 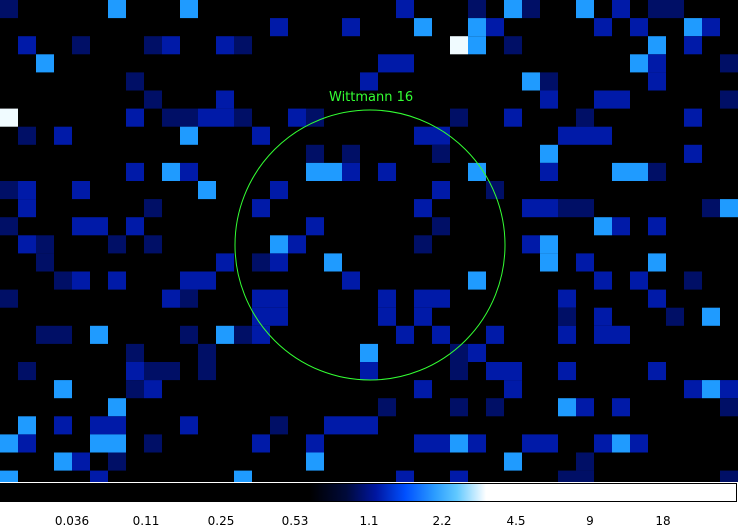 What do you see at coordinates (295, 521) in the screenshot?
I see `colorbar-tick: 0.53` at bounding box center [295, 521].